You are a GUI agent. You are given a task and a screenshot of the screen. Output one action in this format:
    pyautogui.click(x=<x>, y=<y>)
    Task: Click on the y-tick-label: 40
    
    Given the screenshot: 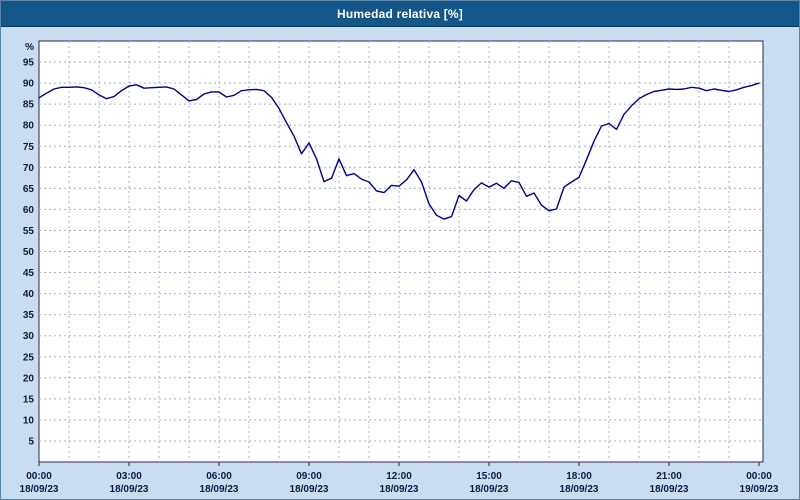 What is the action you would take?
    pyautogui.click(x=29, y=294)
    